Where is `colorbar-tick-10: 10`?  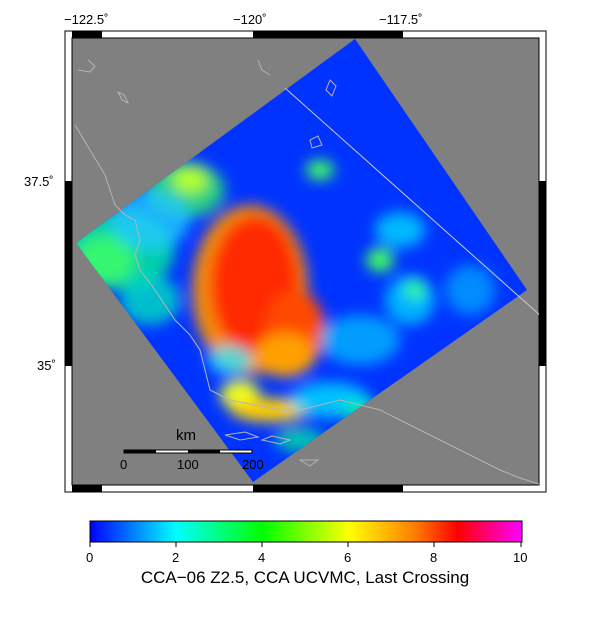 colorbar-tick-10: 10 is located at coordinates (520, 557).